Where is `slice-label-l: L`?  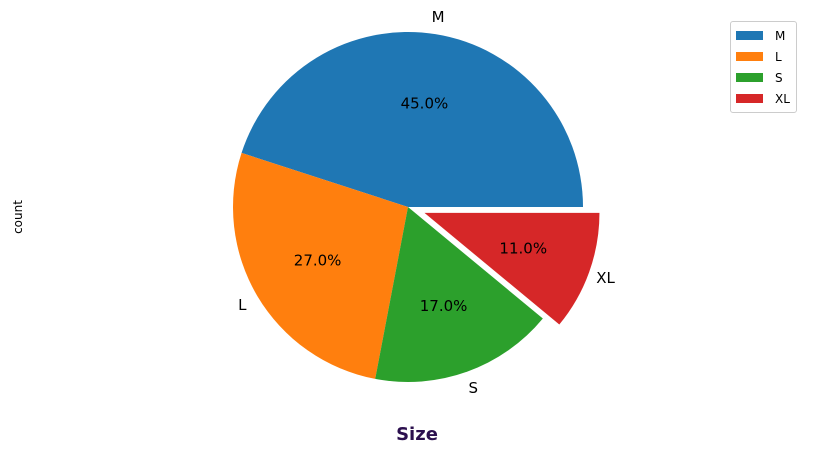
slice-label-l: L is located at coordinates (242, 305).